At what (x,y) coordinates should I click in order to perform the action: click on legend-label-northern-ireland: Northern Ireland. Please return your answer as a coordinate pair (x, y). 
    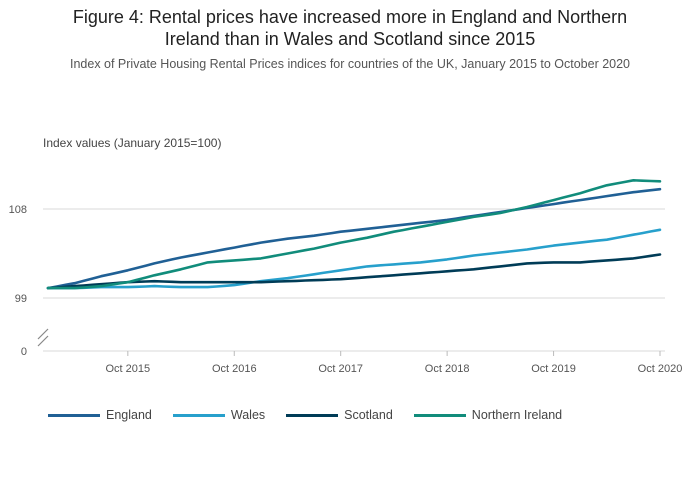
    Looking at the image, I should click on (517, 415).